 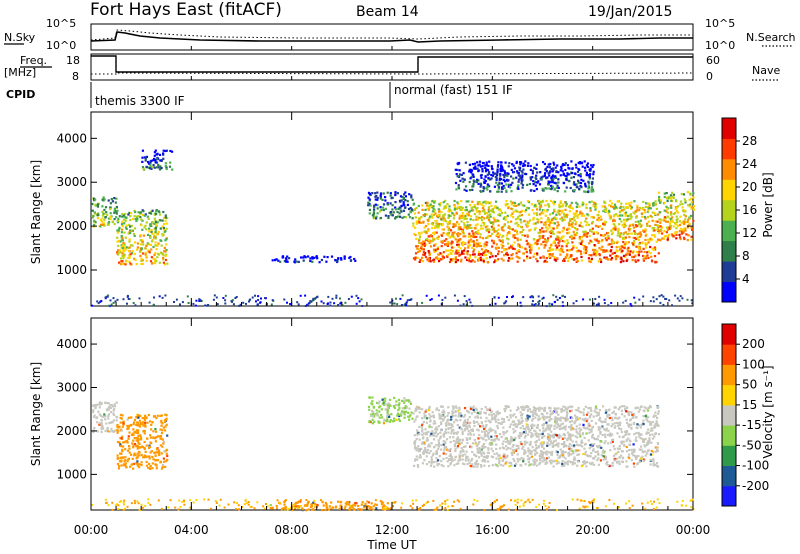 I want to click on nave-trace, so click(x=392, y=73).